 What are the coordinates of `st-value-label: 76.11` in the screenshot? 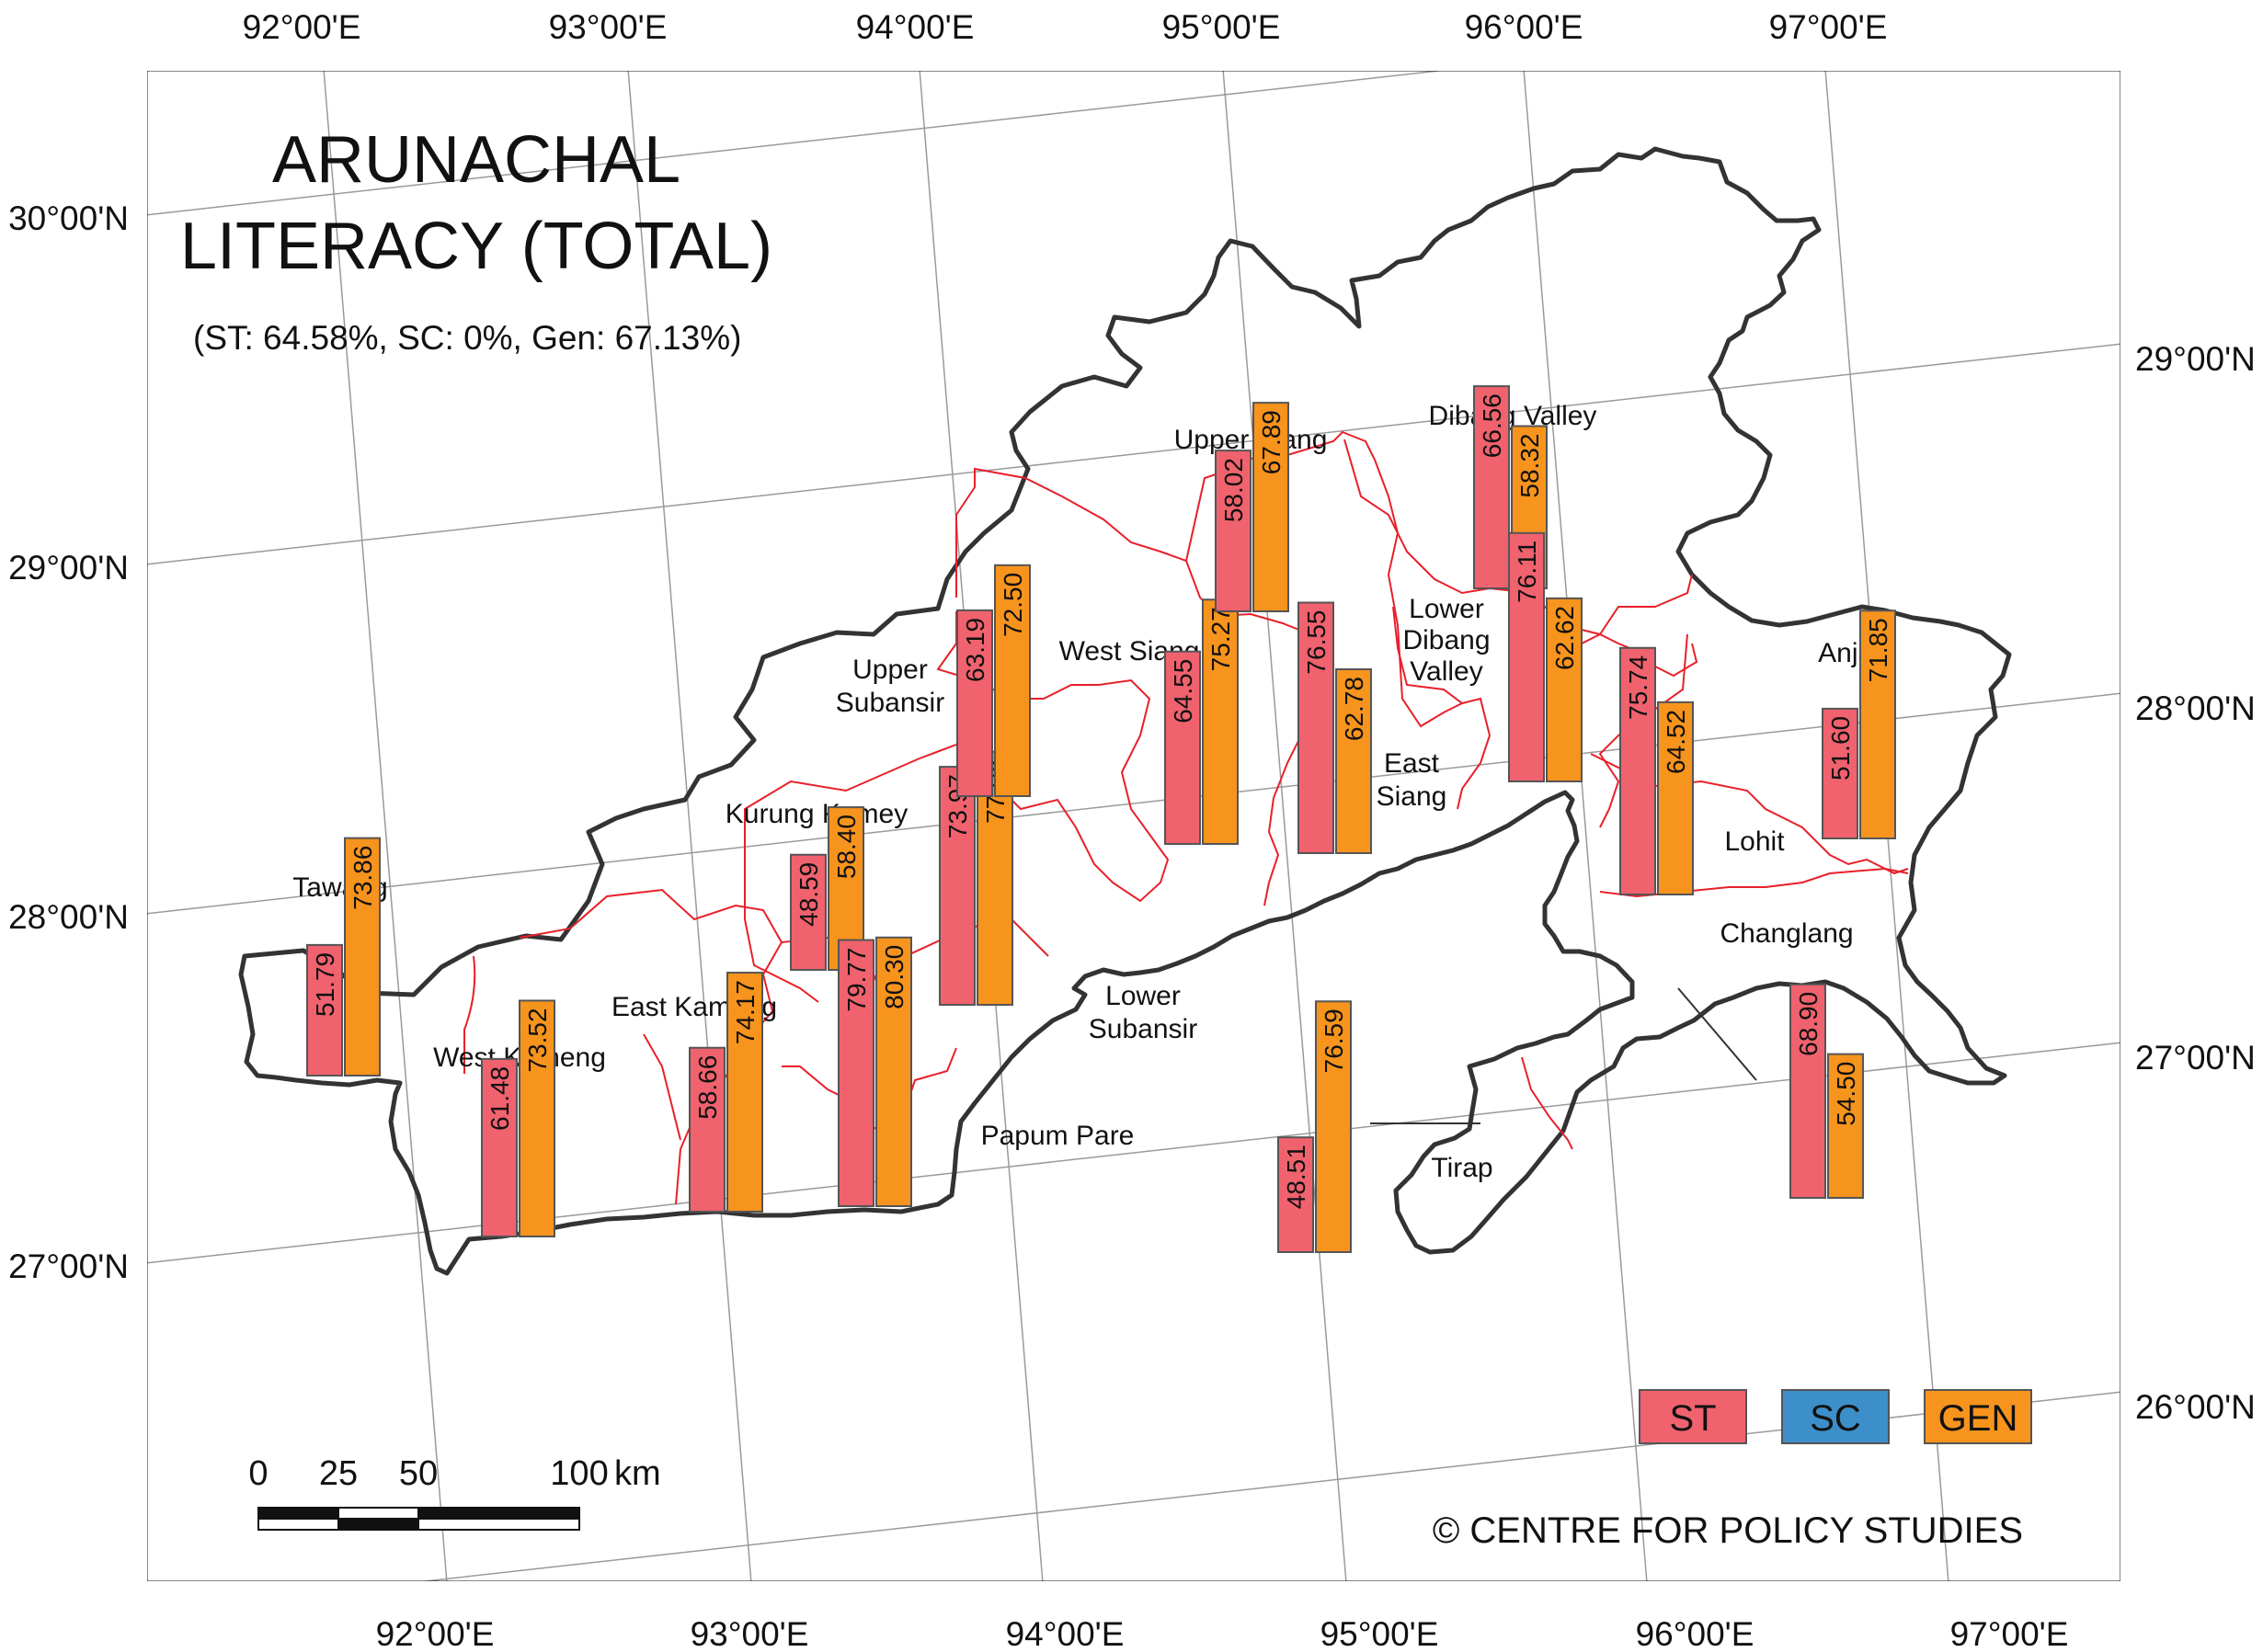 It's located at (1527, 572).